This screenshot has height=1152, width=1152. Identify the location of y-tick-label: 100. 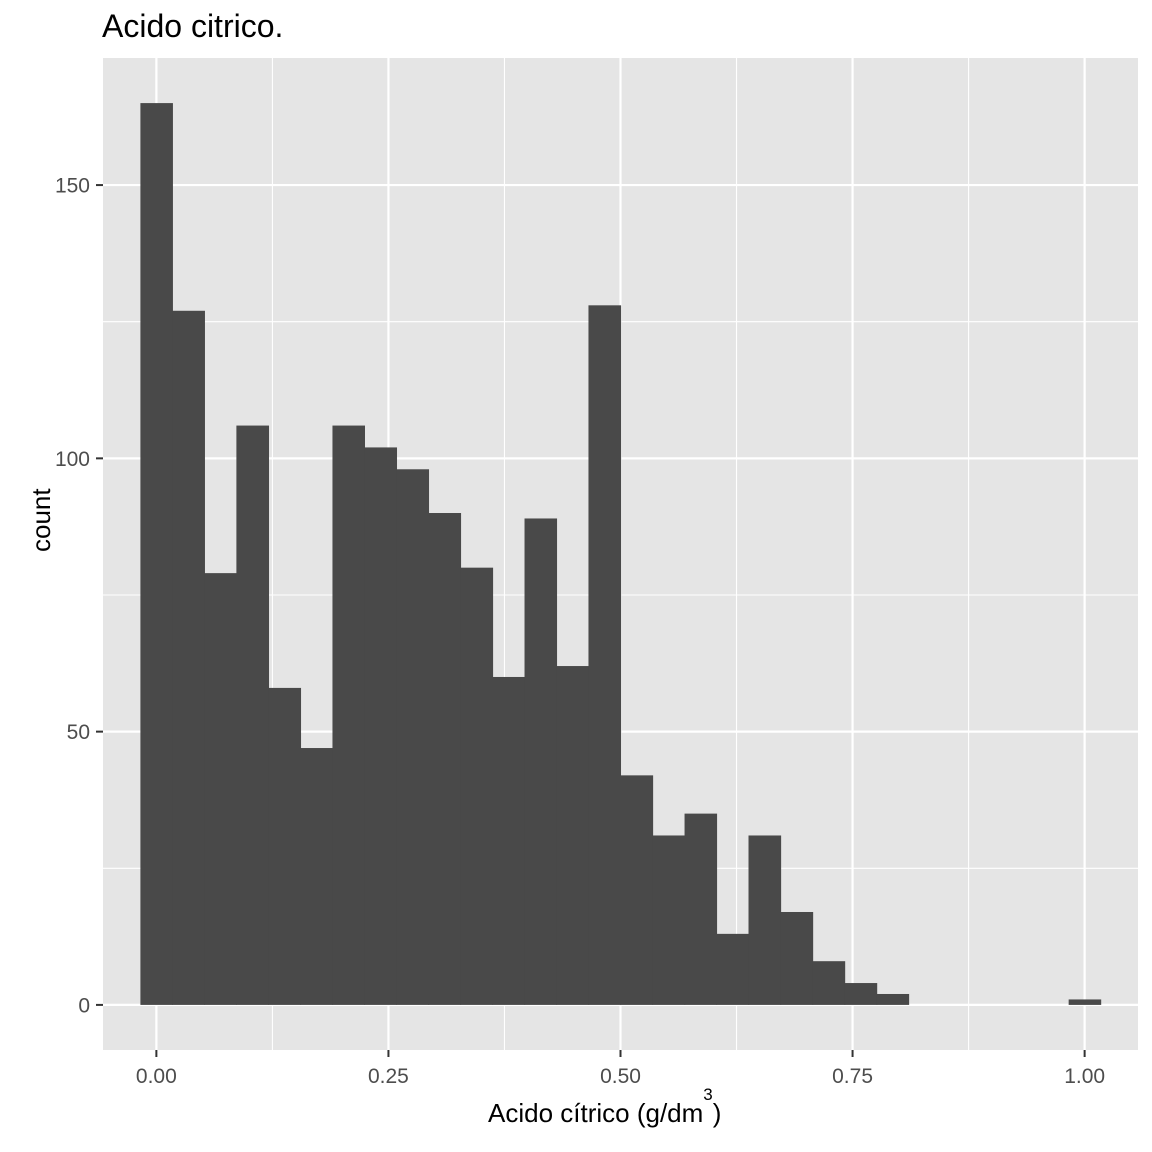
(72, 459).